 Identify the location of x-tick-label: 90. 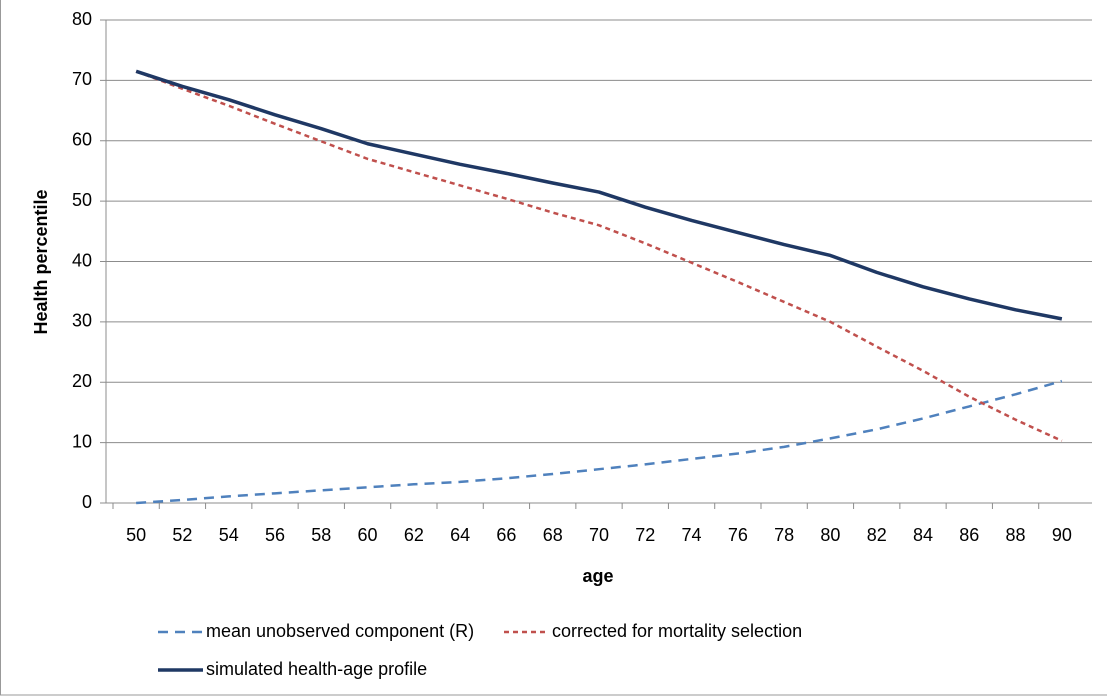
(1062, 535).